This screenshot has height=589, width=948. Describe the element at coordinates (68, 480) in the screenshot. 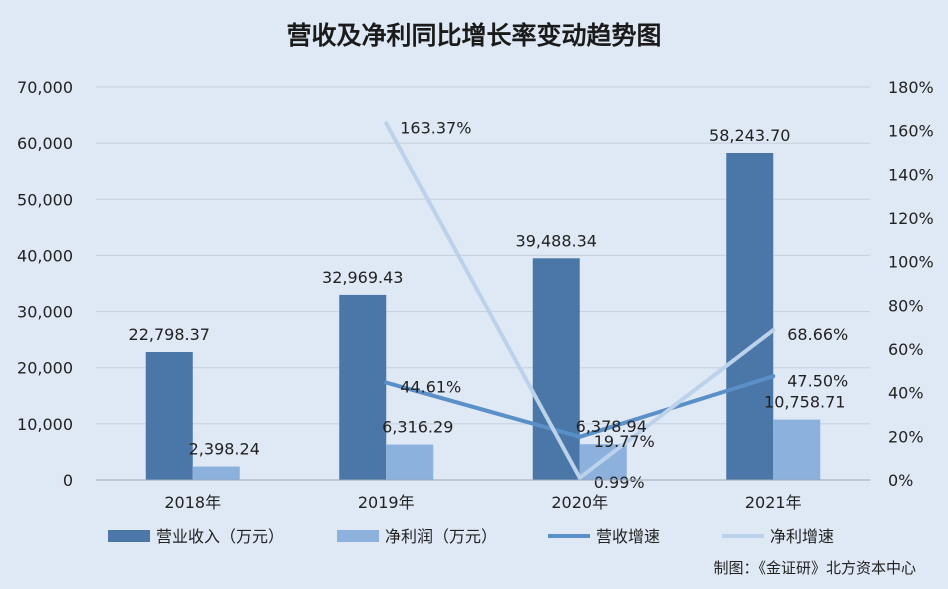

I see `y-left-tick-label: 0` at that location.